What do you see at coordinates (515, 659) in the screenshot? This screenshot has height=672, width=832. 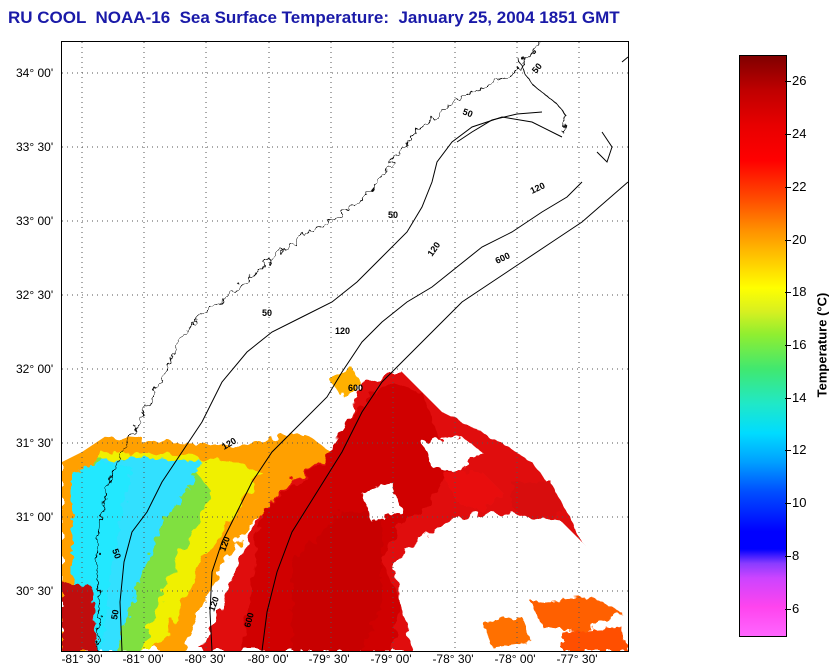 I see `lon-label: -78° 00'` at bounding box center [515, 659].